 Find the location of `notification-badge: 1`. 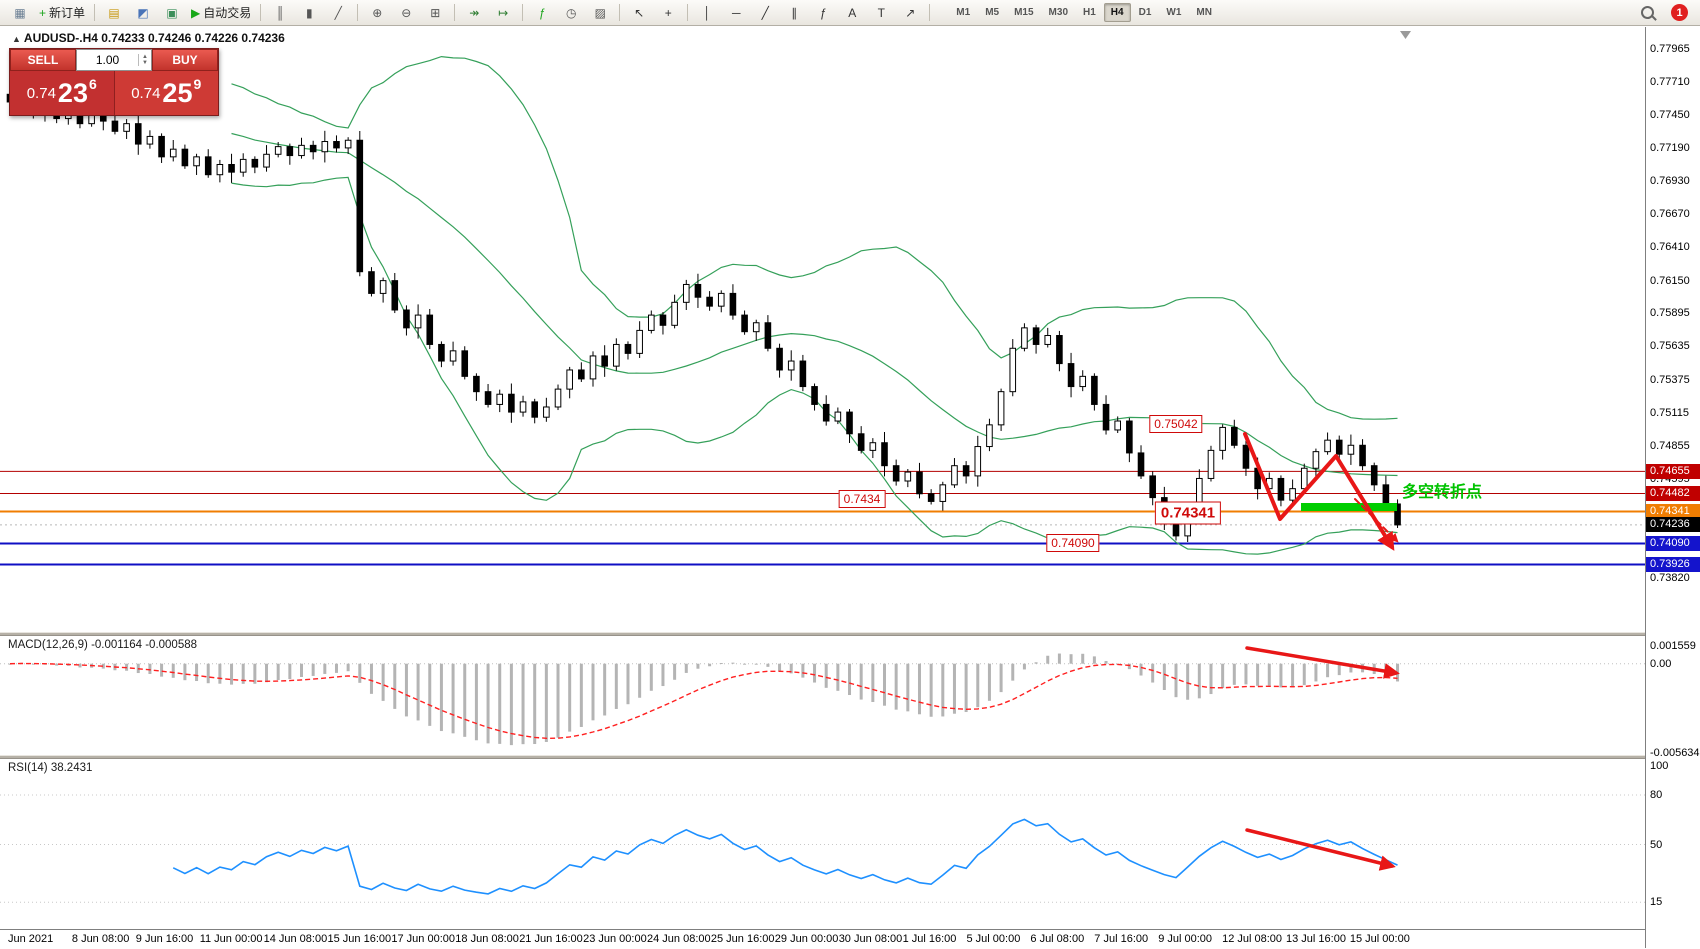

notification-badge: 1 is located at coordinates (1679, 12).